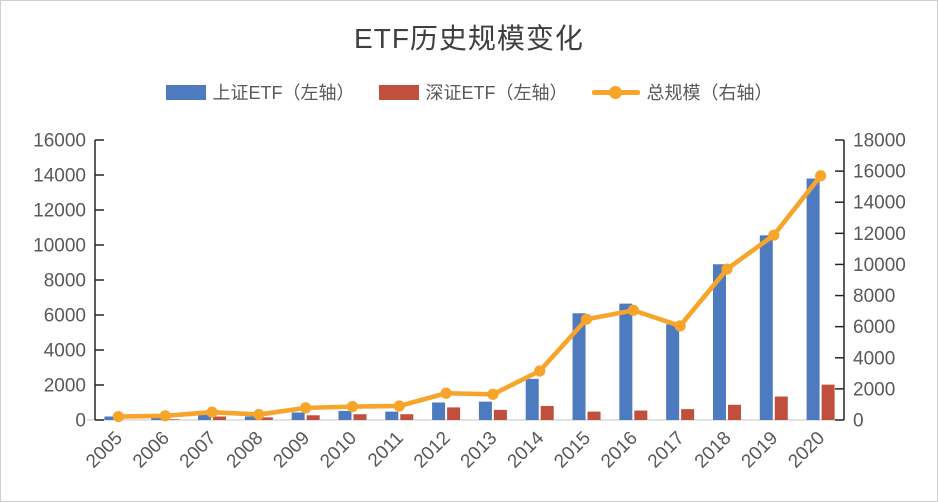 This screenshot has height=502, width=938. I want to click on y-axis-right-tick-label: 18000, so click(879, 141).